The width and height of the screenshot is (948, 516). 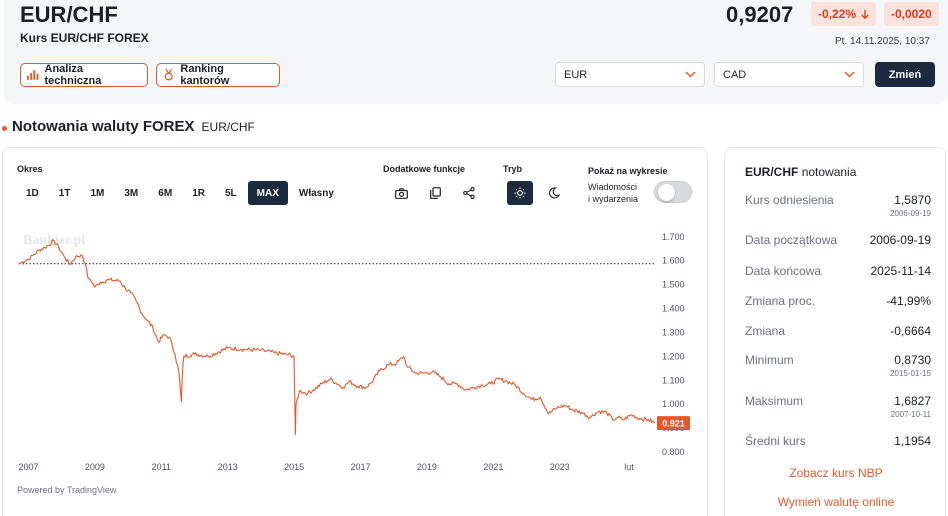 I want to click on ranking-label: Ranking kantorów, so click(x=205, y=75).